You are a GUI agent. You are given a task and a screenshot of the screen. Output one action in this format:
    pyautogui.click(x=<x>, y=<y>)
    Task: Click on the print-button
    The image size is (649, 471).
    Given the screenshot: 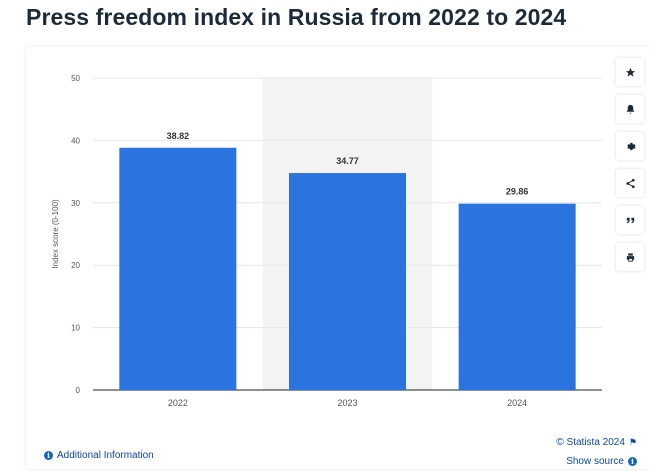 What is the action you would take?
    pyautogui.click(x=630, y=257)
    